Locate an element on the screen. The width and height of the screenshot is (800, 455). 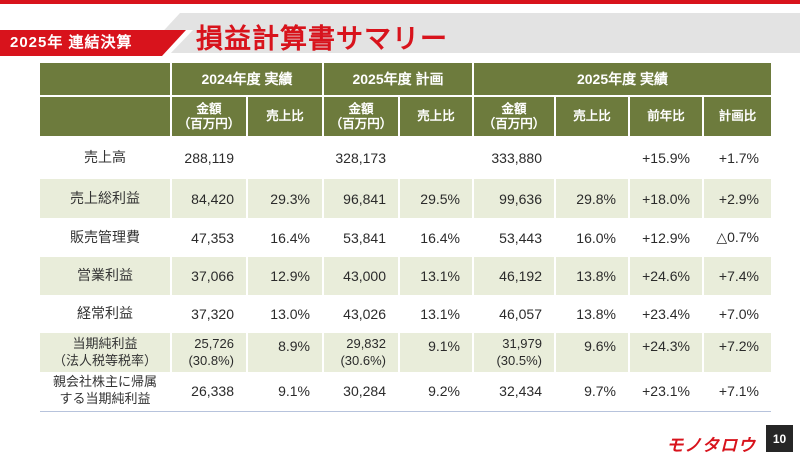
row-label-operating-income: 営業利益 is located at coordinates (105, 276).